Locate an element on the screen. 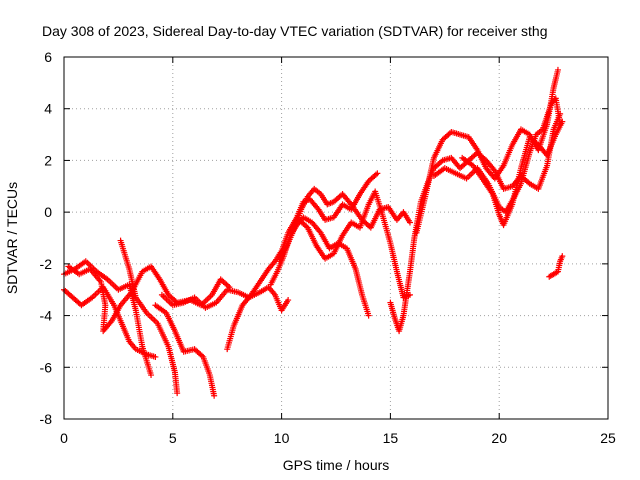 The width and height of the screenshot is (640, 480). y-tick-label: -8 is located at coordinates (46, 419).